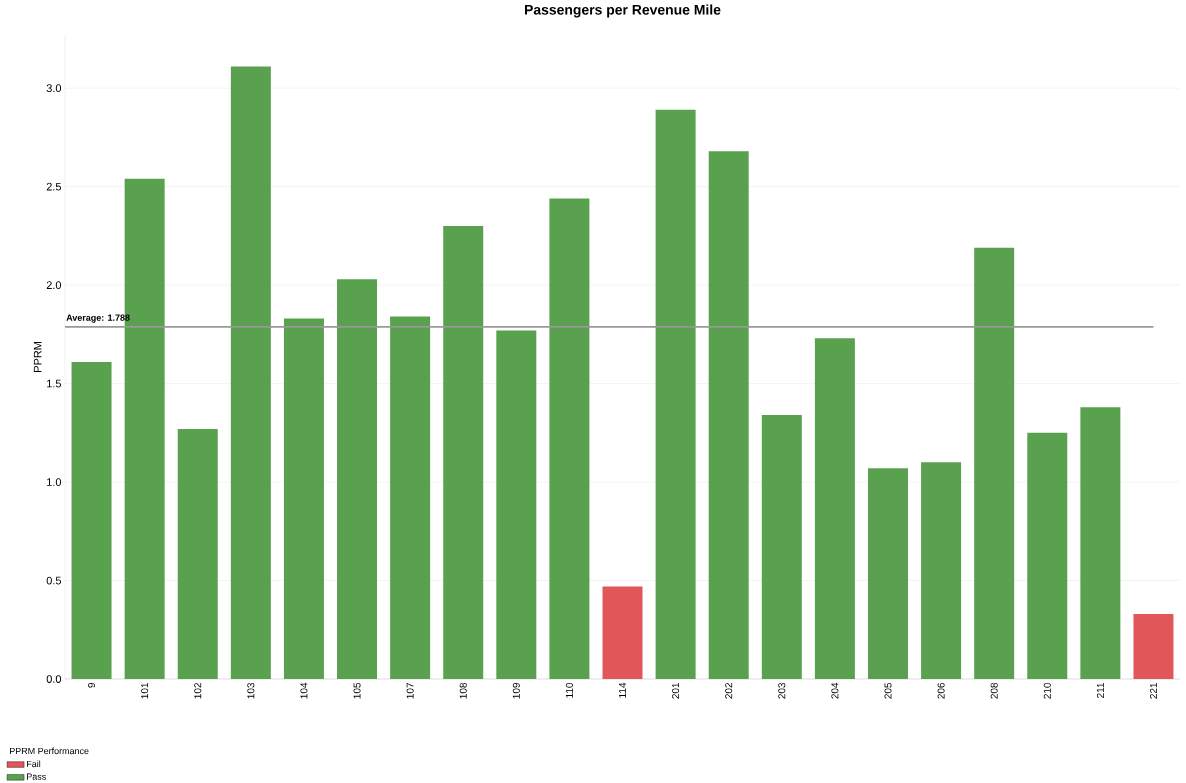  Describe the element at coordinates (729, 691) in the screenshot. I see `x-tick-label: 202` at that location.